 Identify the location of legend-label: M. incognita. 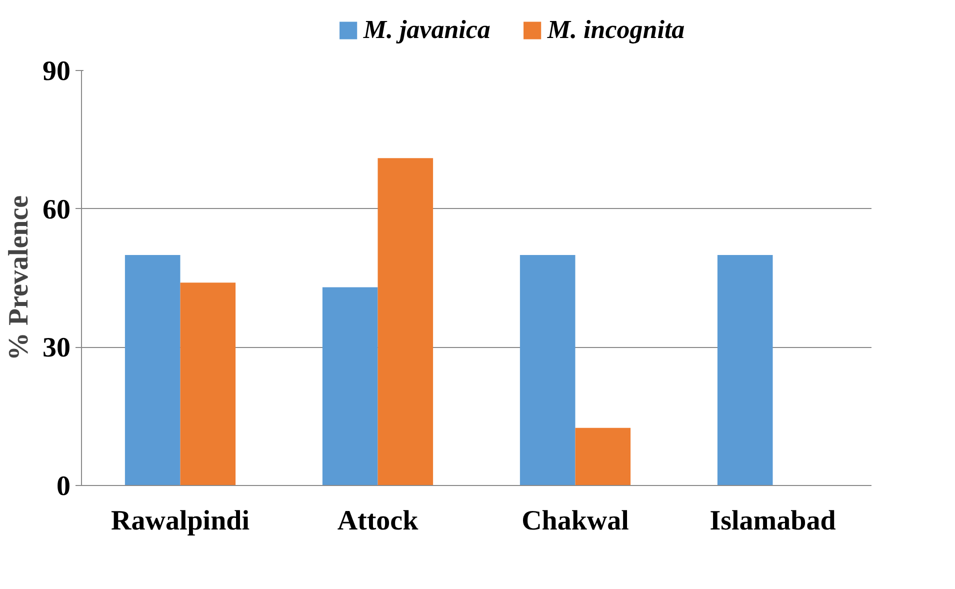
(616, 30).